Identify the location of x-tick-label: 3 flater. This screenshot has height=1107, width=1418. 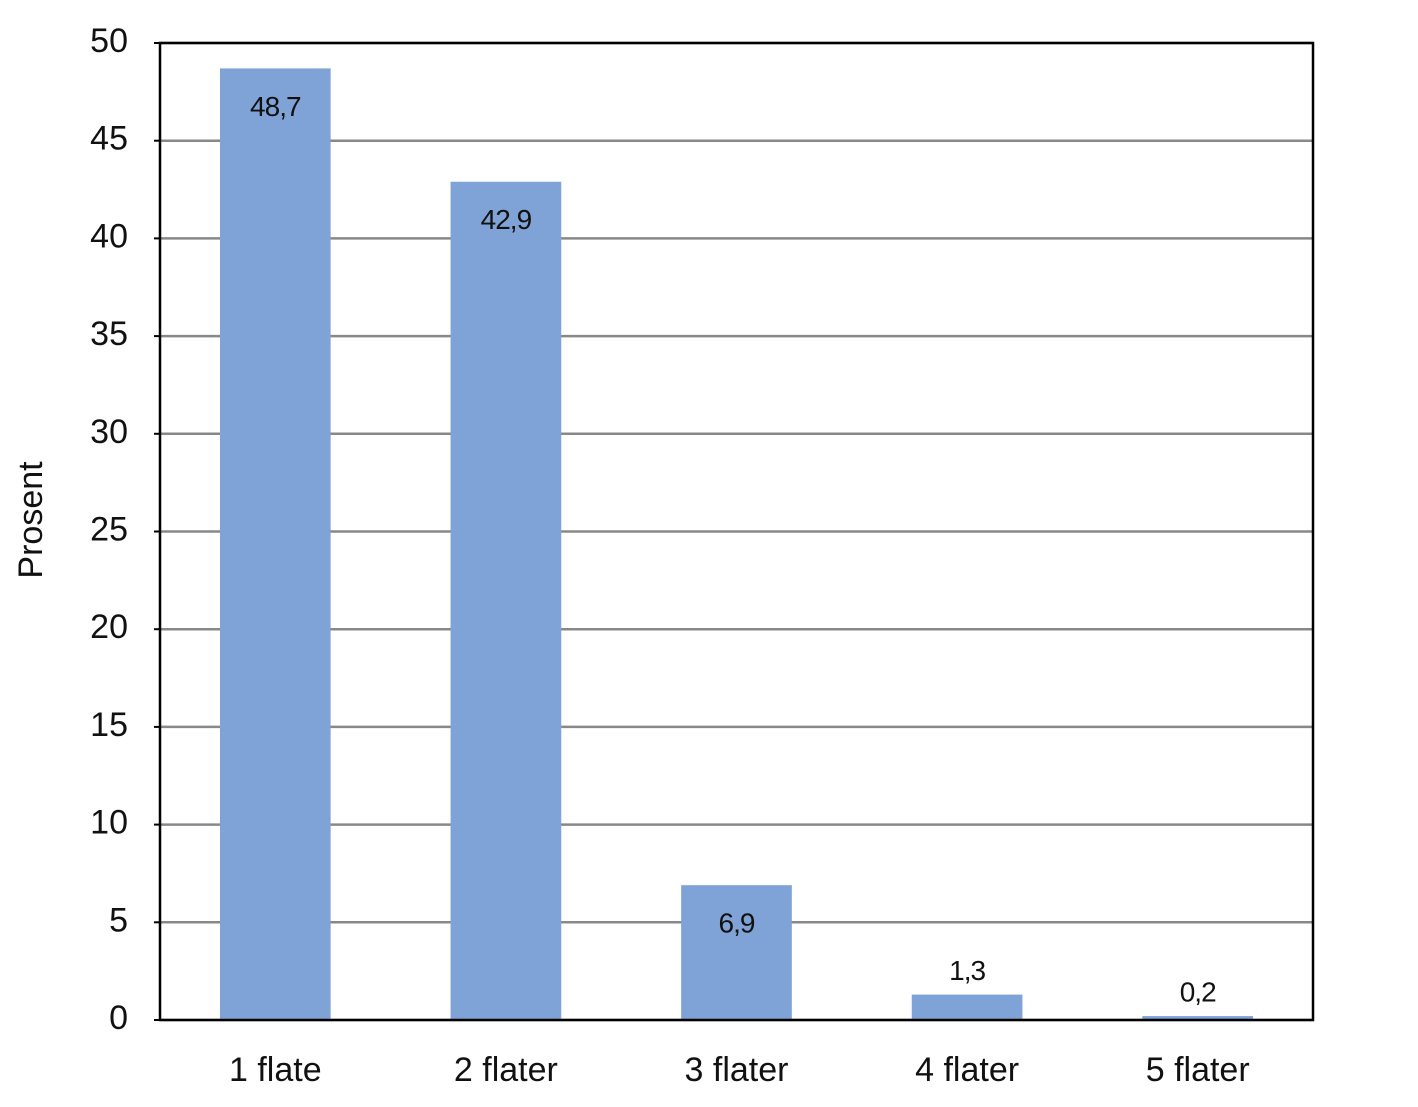
(737, 1070).